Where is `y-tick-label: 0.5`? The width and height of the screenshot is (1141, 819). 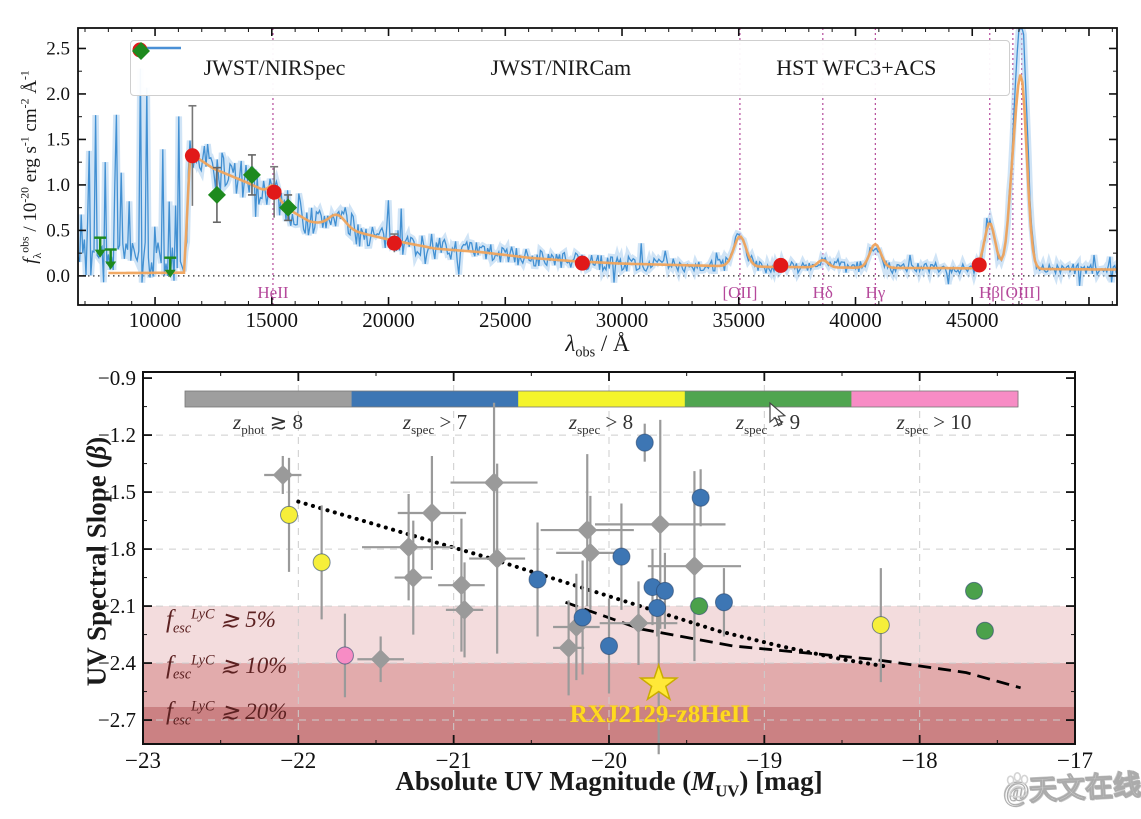 y-tick-label: 0.5 is located at coordinates (58, 230).